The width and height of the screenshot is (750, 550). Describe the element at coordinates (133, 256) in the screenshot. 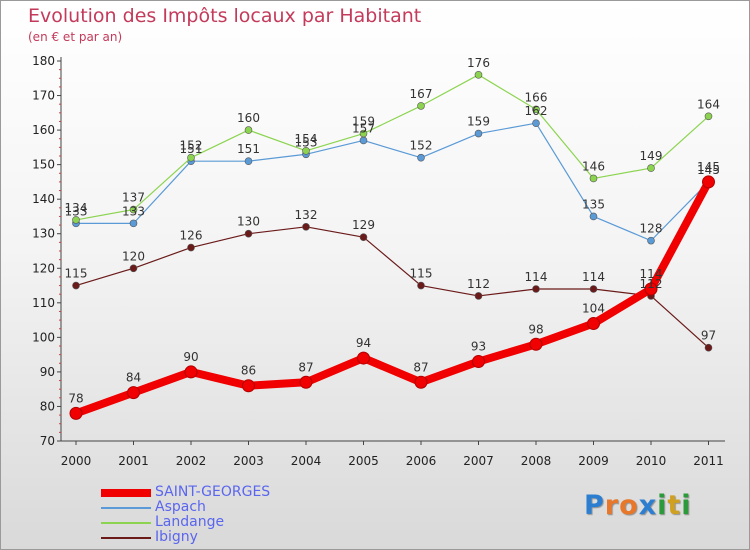

I see `data-label-ibigny: 120` at that location.